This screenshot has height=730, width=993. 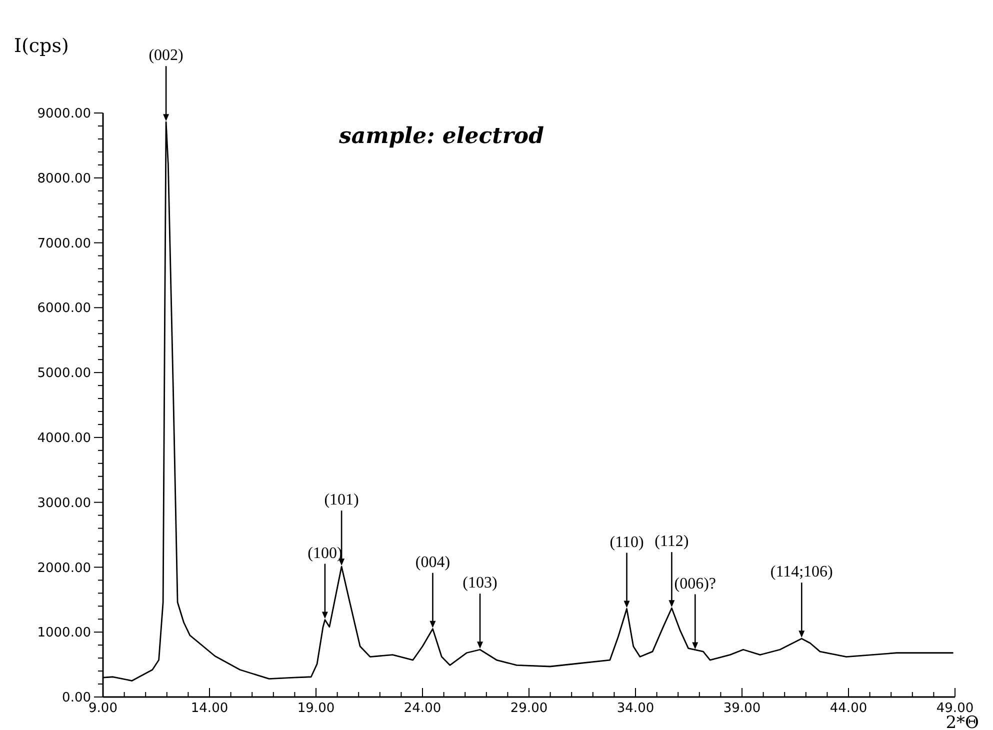 I want to click on x-tick-label: 39.00, so click(x=742, y=708).